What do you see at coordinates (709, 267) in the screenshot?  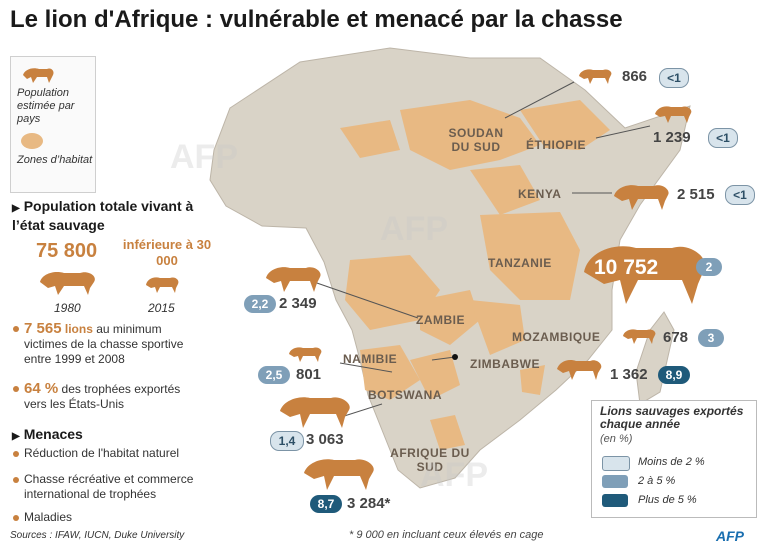 I see `export-badge-tanzanie: 2` at bounding box center [709, 267].